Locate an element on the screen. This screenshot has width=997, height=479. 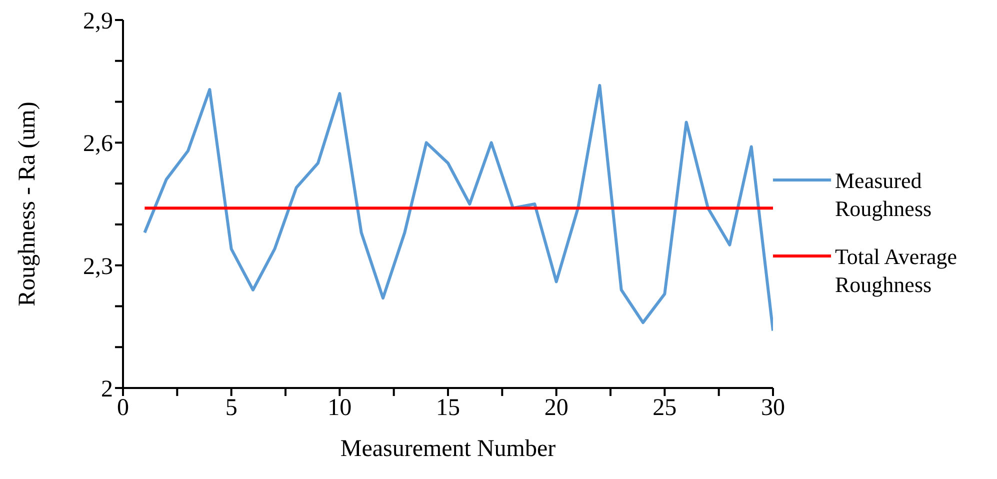
x-tick-label: 30 is located at coordinates (773, 408).